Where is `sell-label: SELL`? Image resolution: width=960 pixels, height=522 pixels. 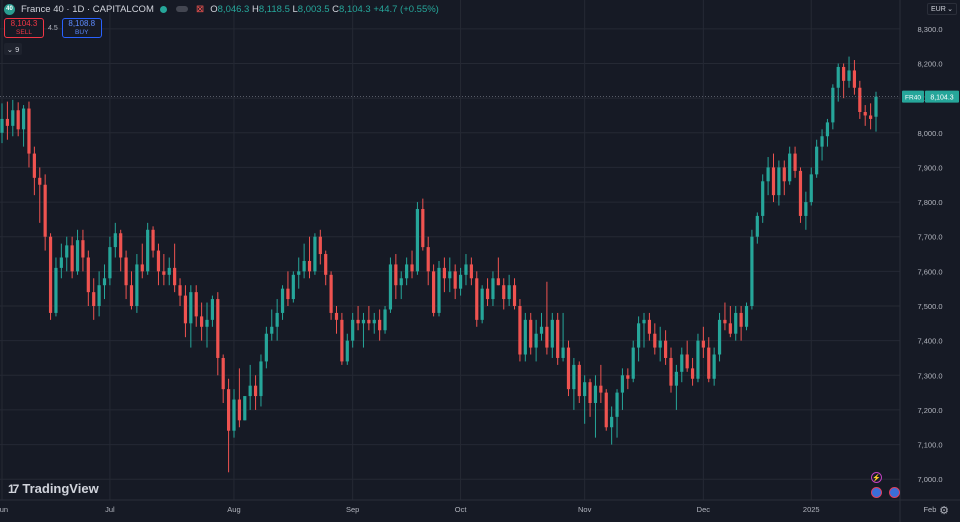 sell-label: SELL is located at coordinates (24, 32).